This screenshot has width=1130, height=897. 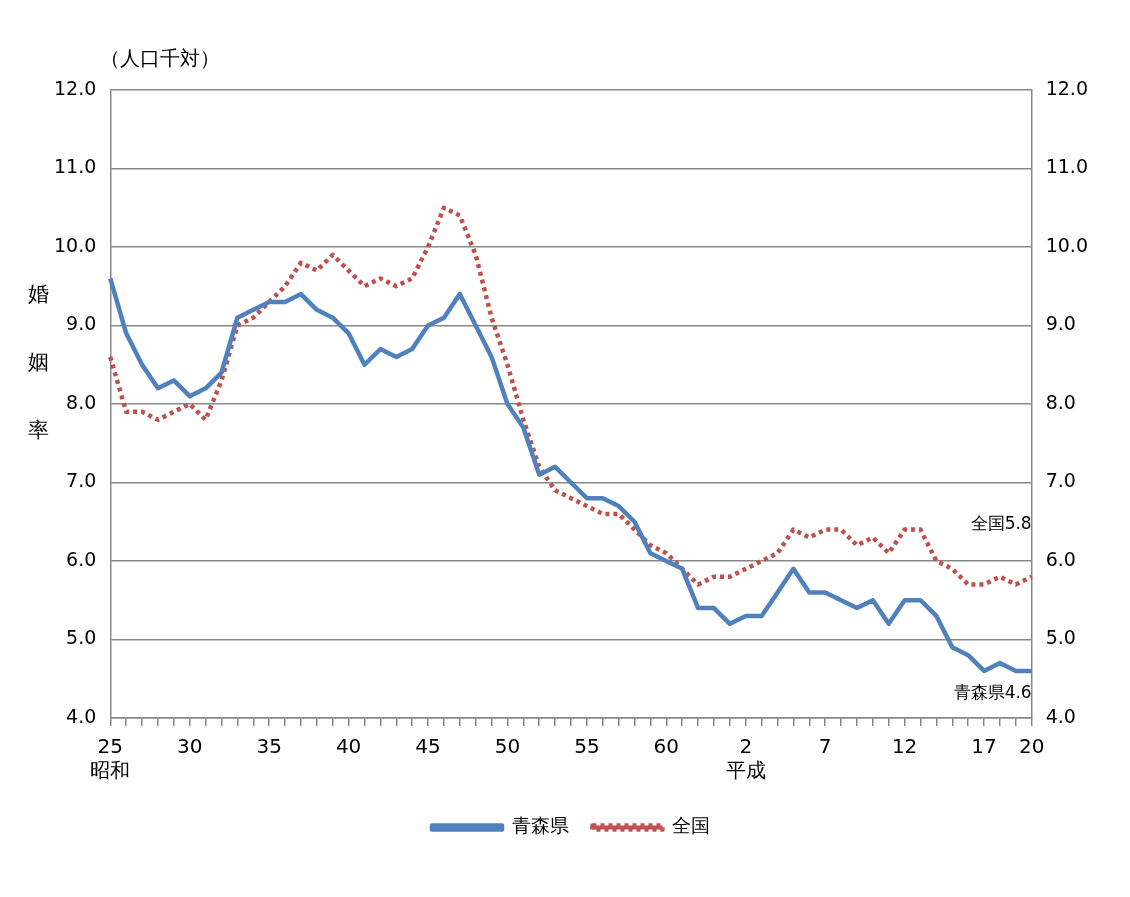 I want to click on x-tick-label: 2 平成, so click(x=745, y=758).